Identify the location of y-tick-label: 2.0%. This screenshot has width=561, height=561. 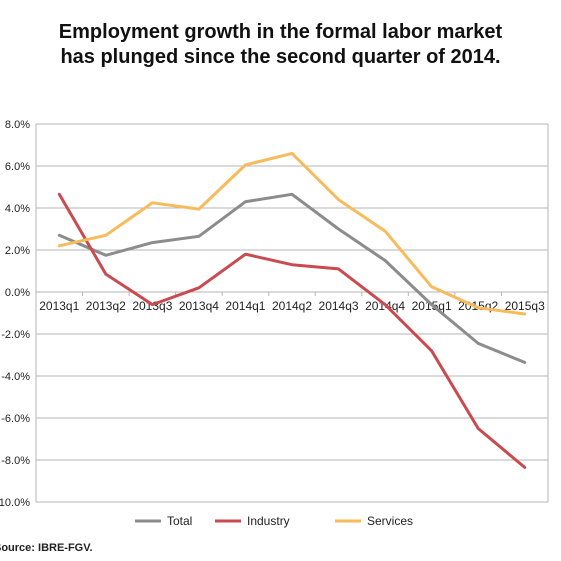
(17, 251).